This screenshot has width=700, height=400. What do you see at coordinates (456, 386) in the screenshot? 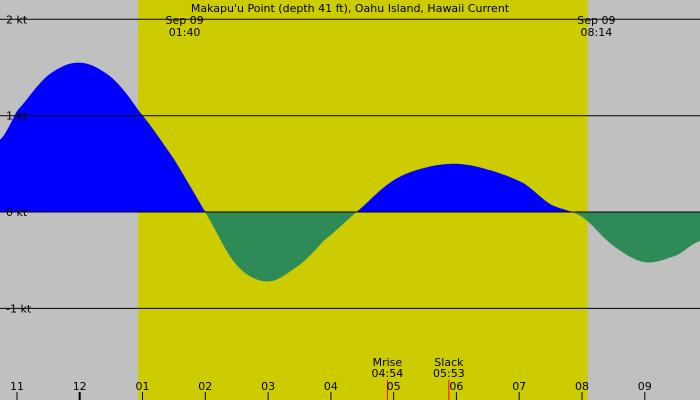
I see `x-tick-label: 06` at bounding box center [456, 386].